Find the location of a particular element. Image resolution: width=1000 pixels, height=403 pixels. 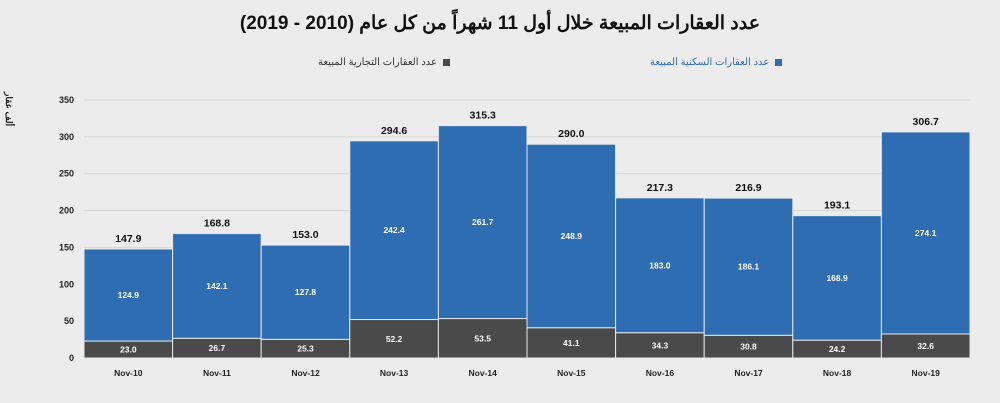

data-label: 23.0 is located at coordinates (128, 350).